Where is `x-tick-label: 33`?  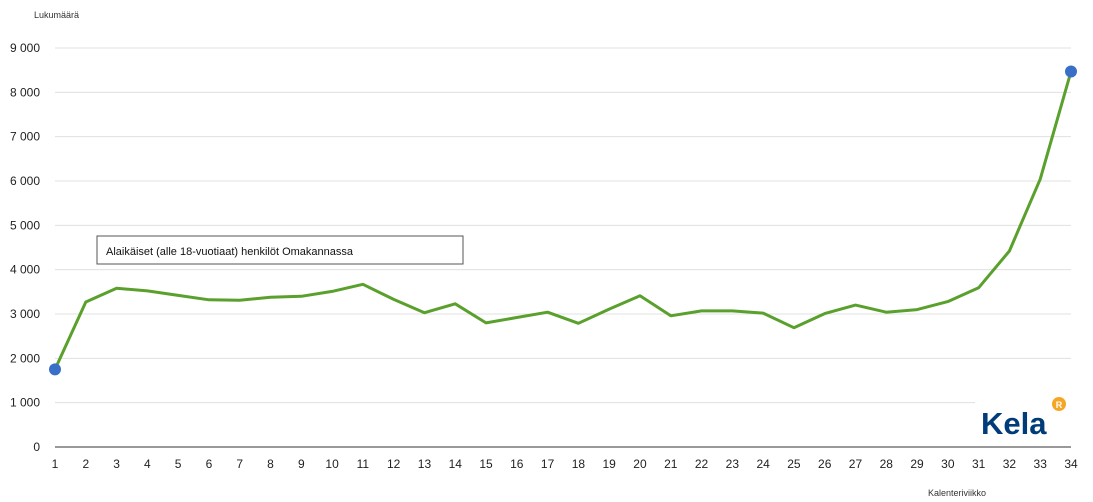
x-tick-label: 33 is located at coordinates (1041, 464).